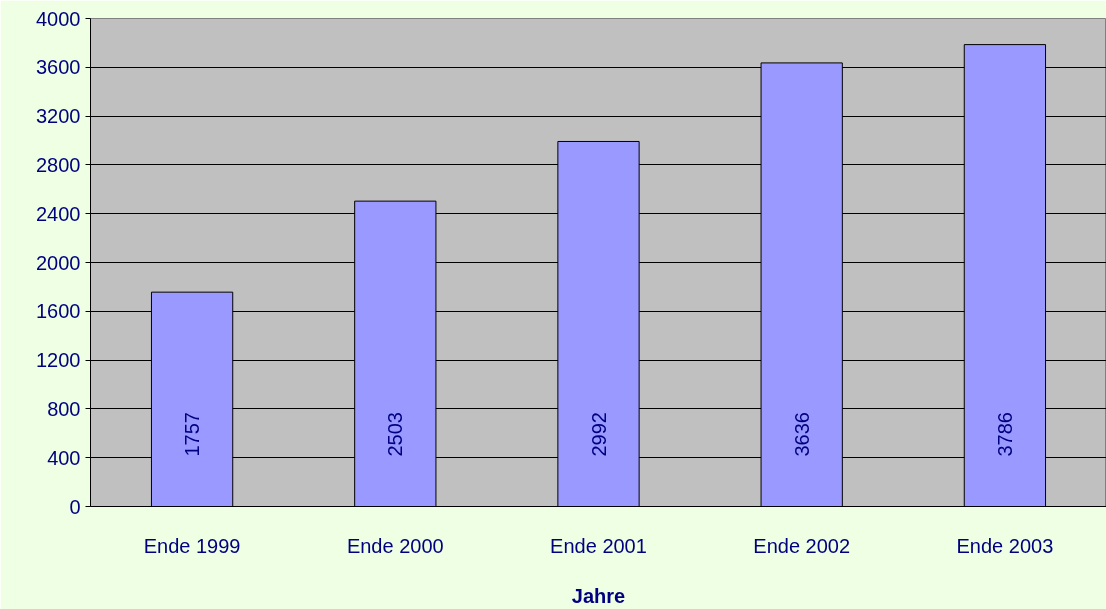  I want to click on y-tick-label: 1200, so click(58, 360).